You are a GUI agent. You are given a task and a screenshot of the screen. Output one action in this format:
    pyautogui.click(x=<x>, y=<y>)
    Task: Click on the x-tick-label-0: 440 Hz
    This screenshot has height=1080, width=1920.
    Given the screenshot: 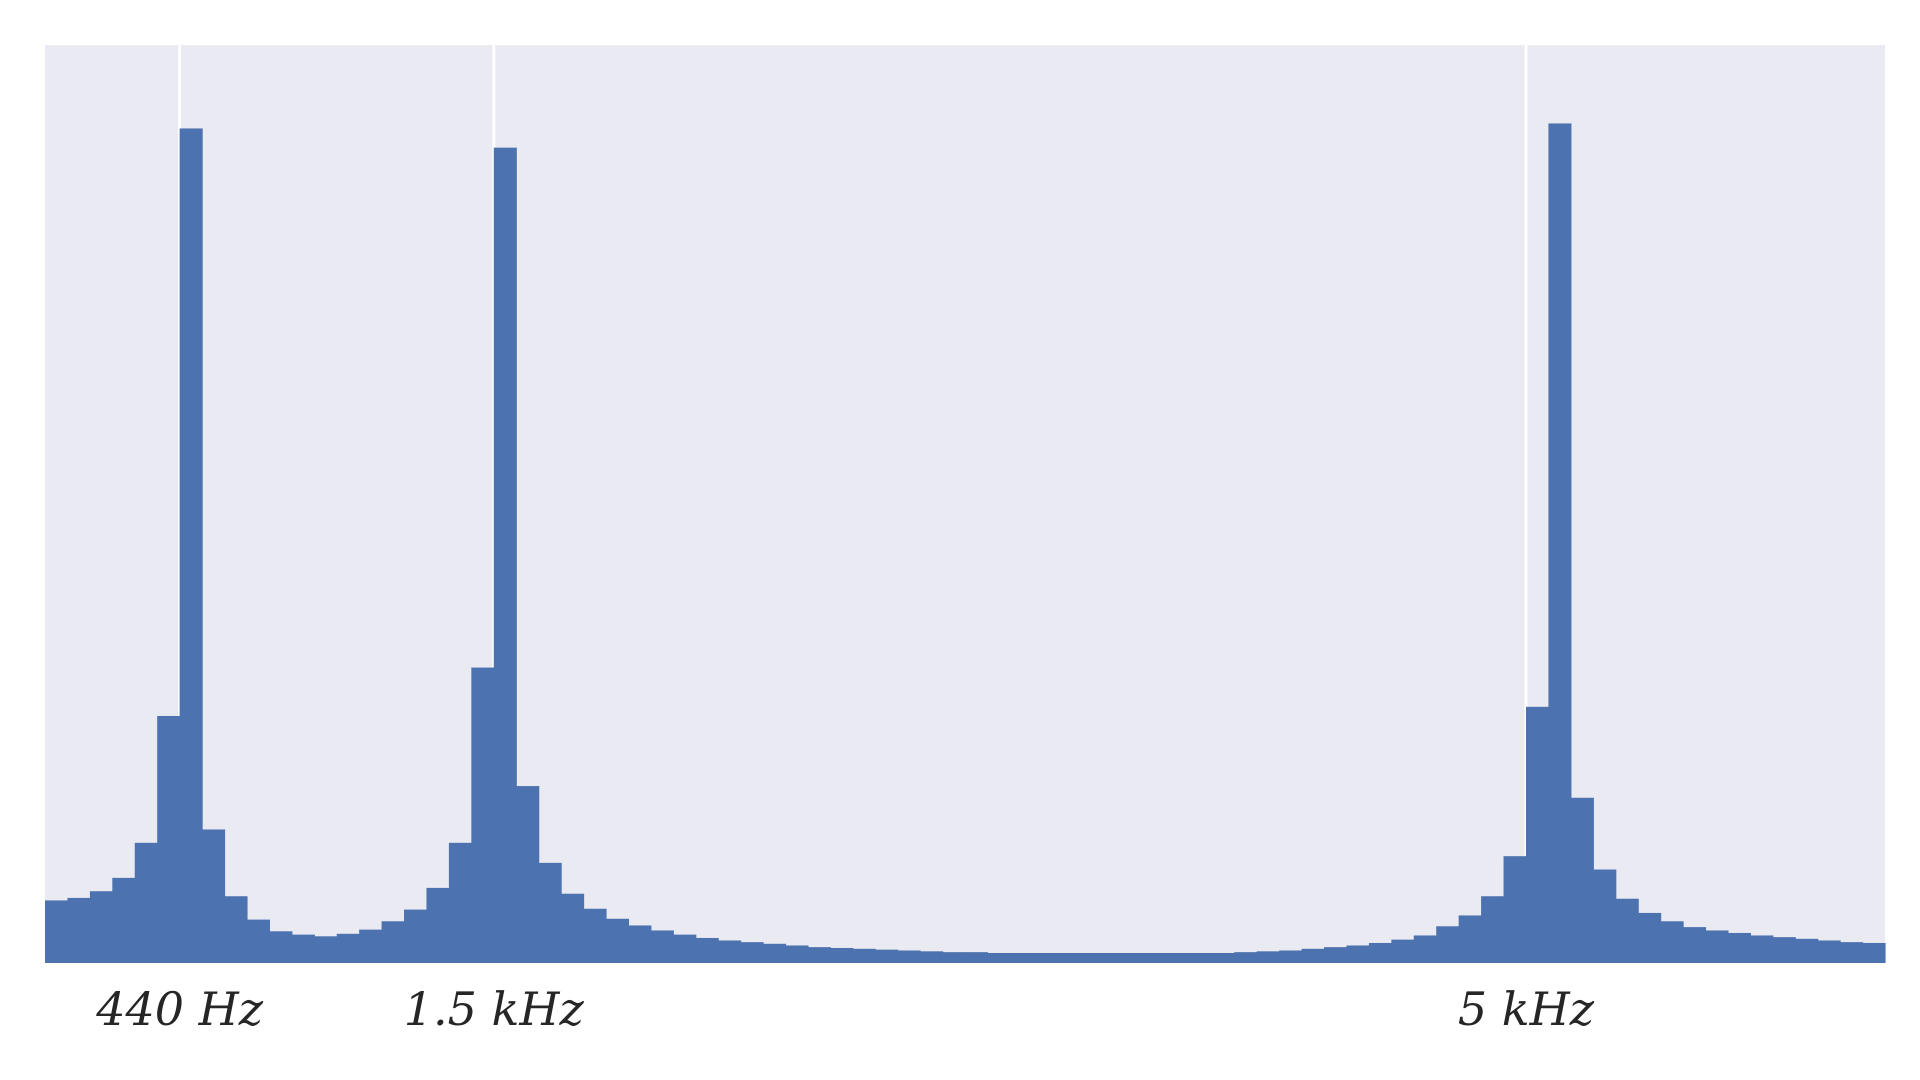 What is the action you would take?
    pyautogui.click(x=179, y=1009)
    